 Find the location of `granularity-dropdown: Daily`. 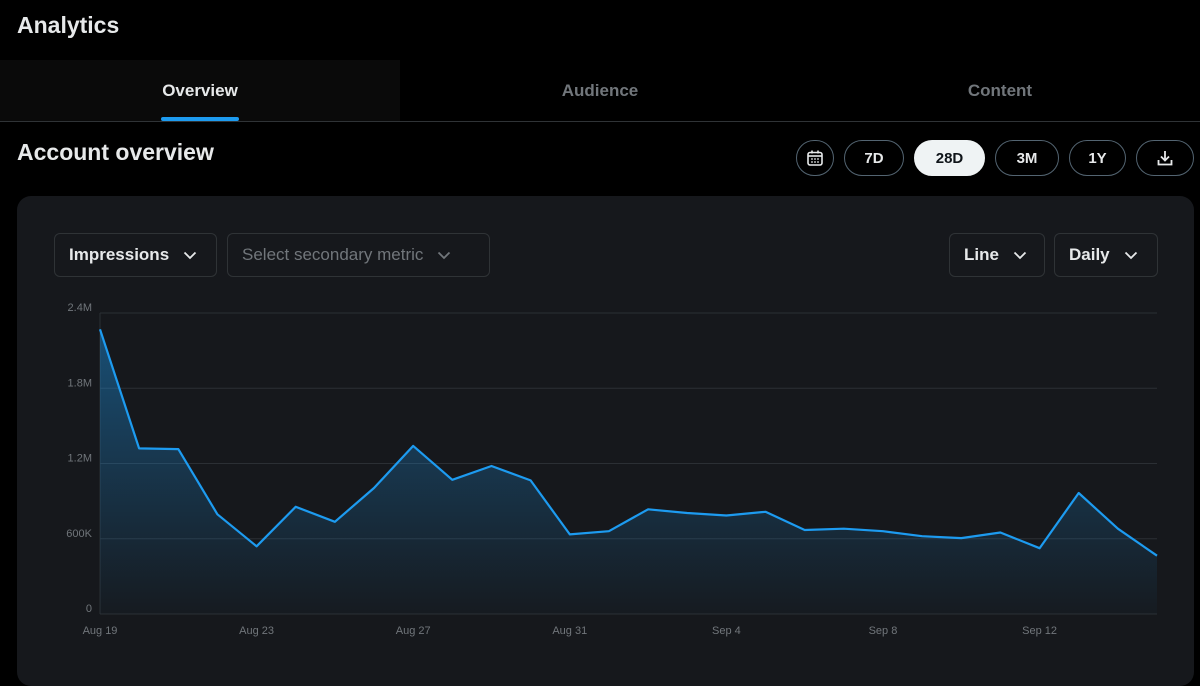

granularity-dropdown: Daily is located at coordinates (1106, 255).